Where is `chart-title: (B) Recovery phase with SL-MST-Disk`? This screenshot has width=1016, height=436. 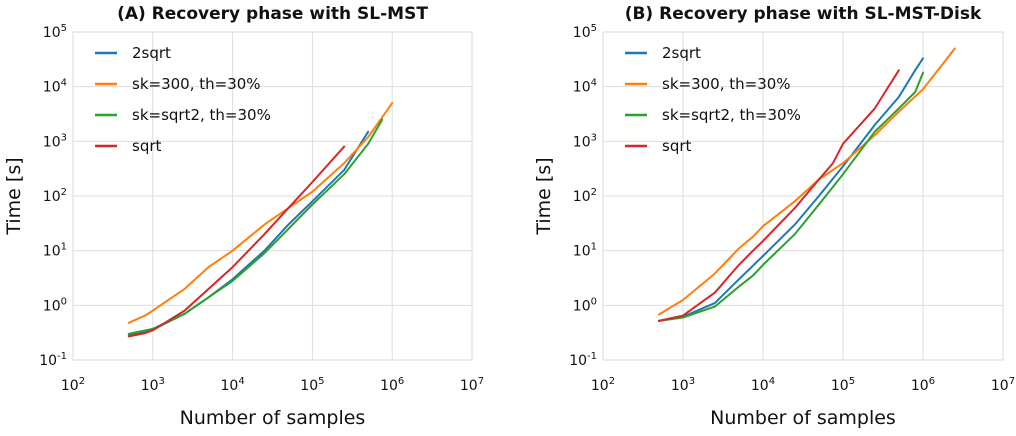 chart-title: (B) Recovery phase with SL-MST-Disk is located at coordinates (803, 14).